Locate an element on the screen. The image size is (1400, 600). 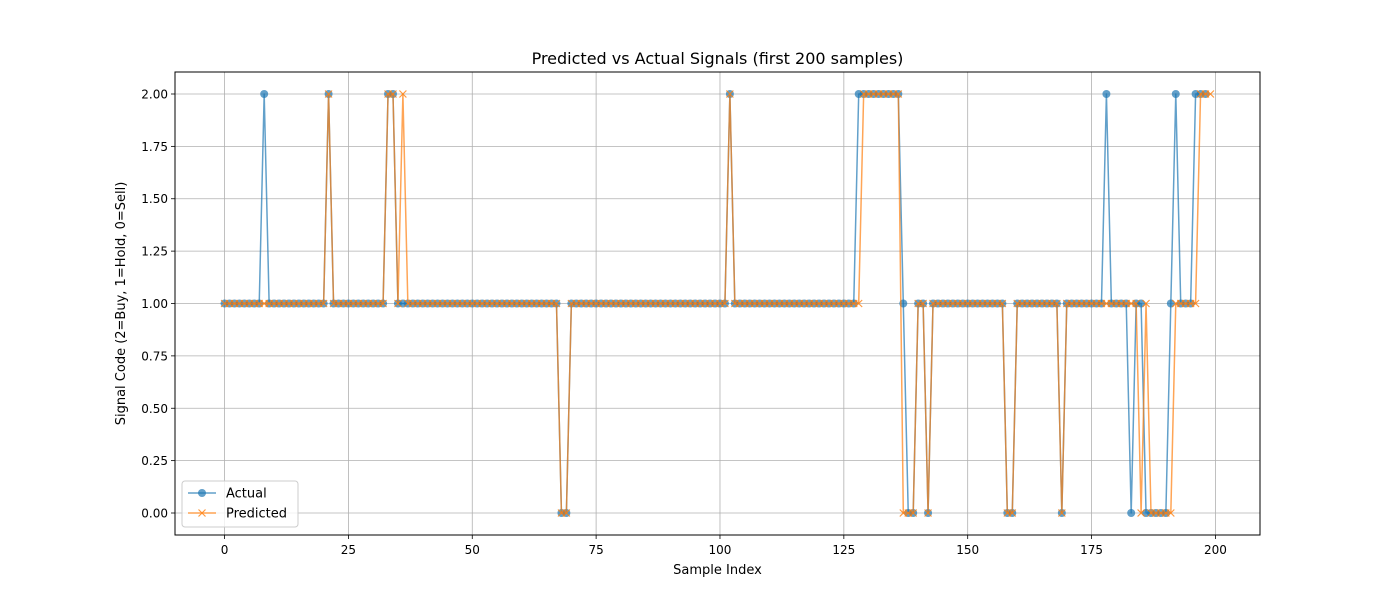
y-tick-label: 0.00 is located at coordinates (154, 514).